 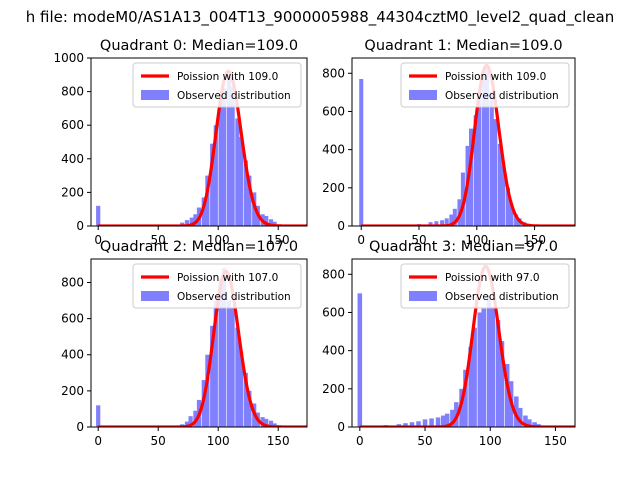 What do you see at coordinates (463, 247) in the screenshot?
I see `panel-title: Quadrant 3: Median=97.0` at bounding box center [463, 247].